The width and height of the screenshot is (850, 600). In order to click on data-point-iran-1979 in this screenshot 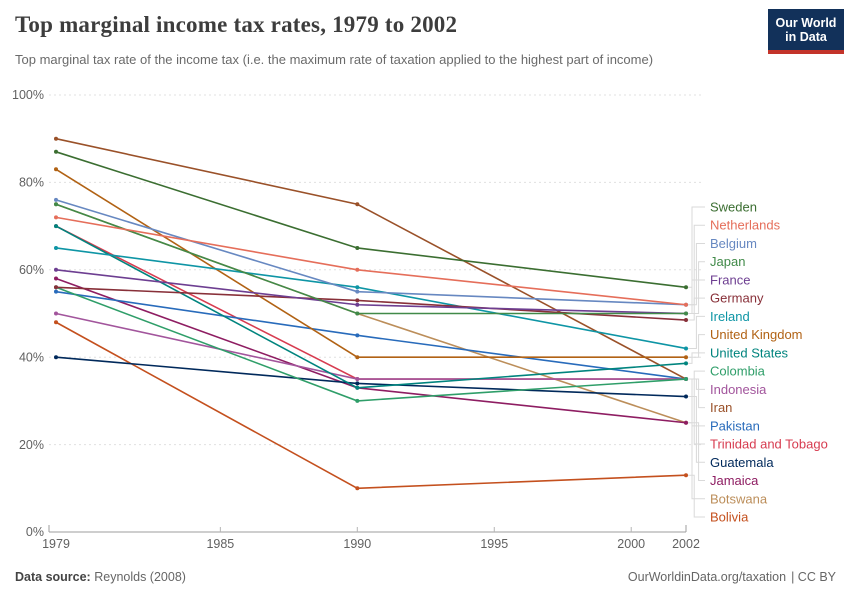, I will do `click(56, 138)`.